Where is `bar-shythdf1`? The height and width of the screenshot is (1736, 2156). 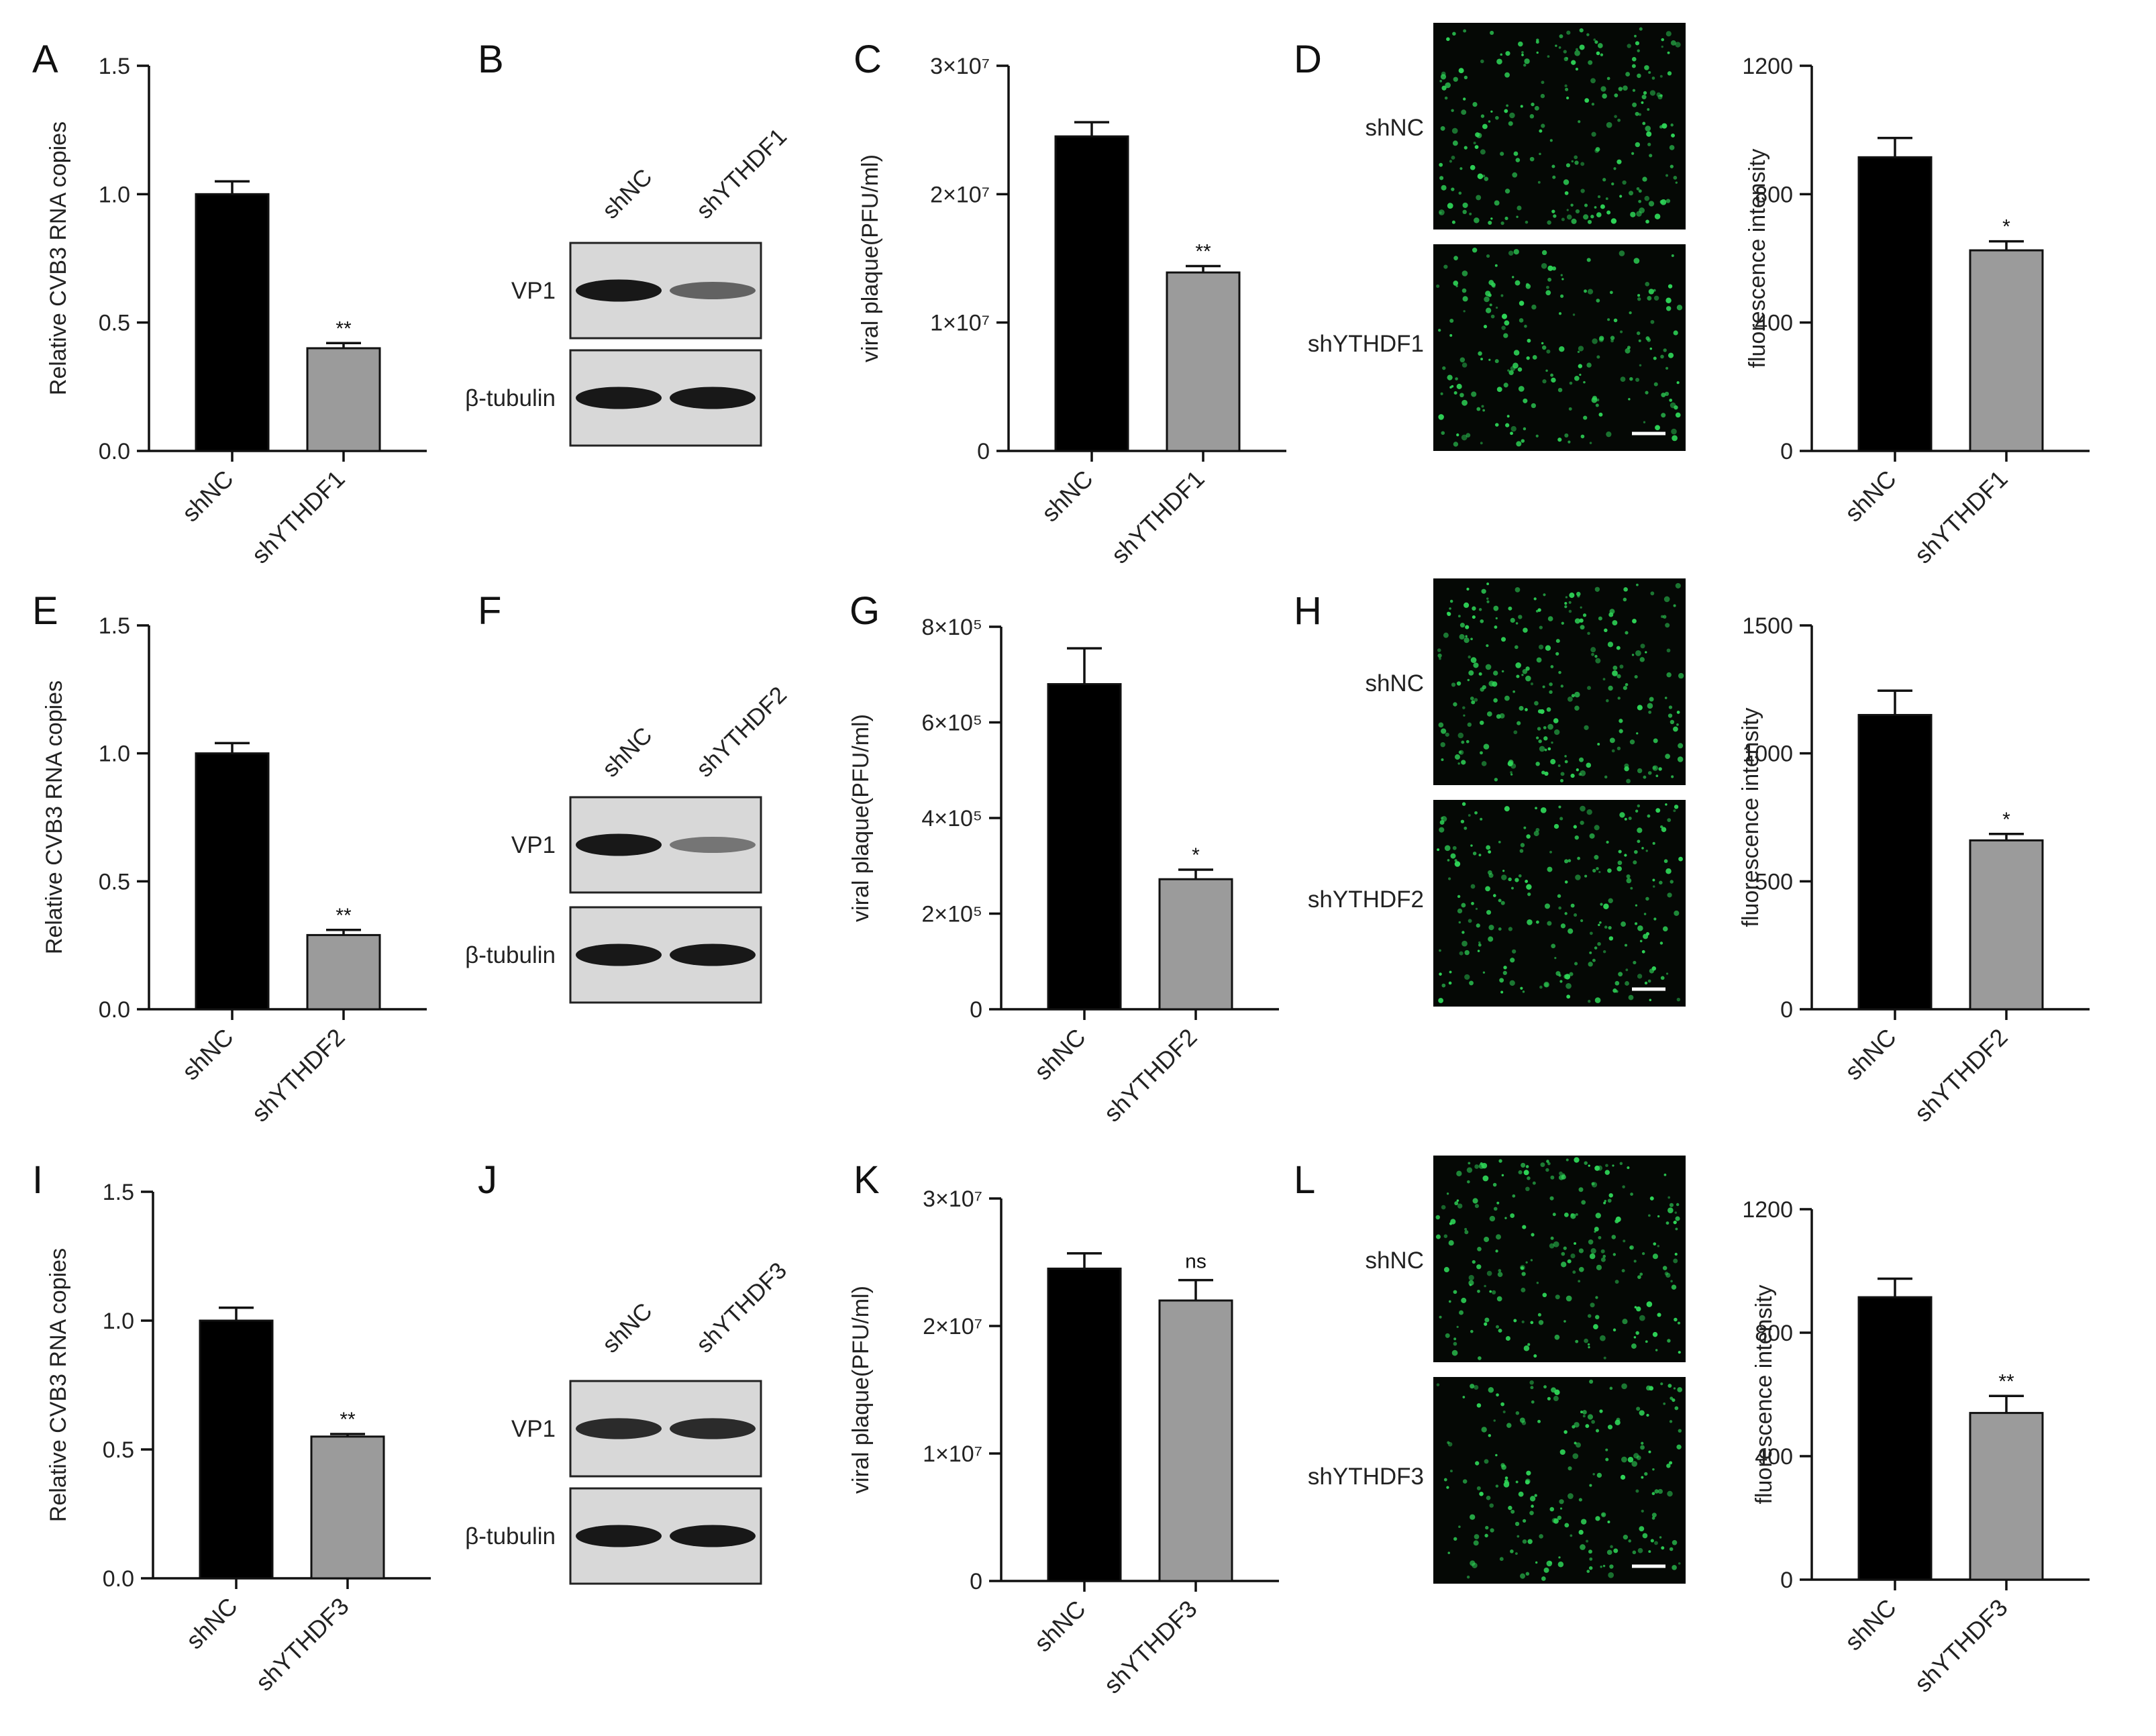
bar-shythdf1 is located at coordinates (2006, 351).